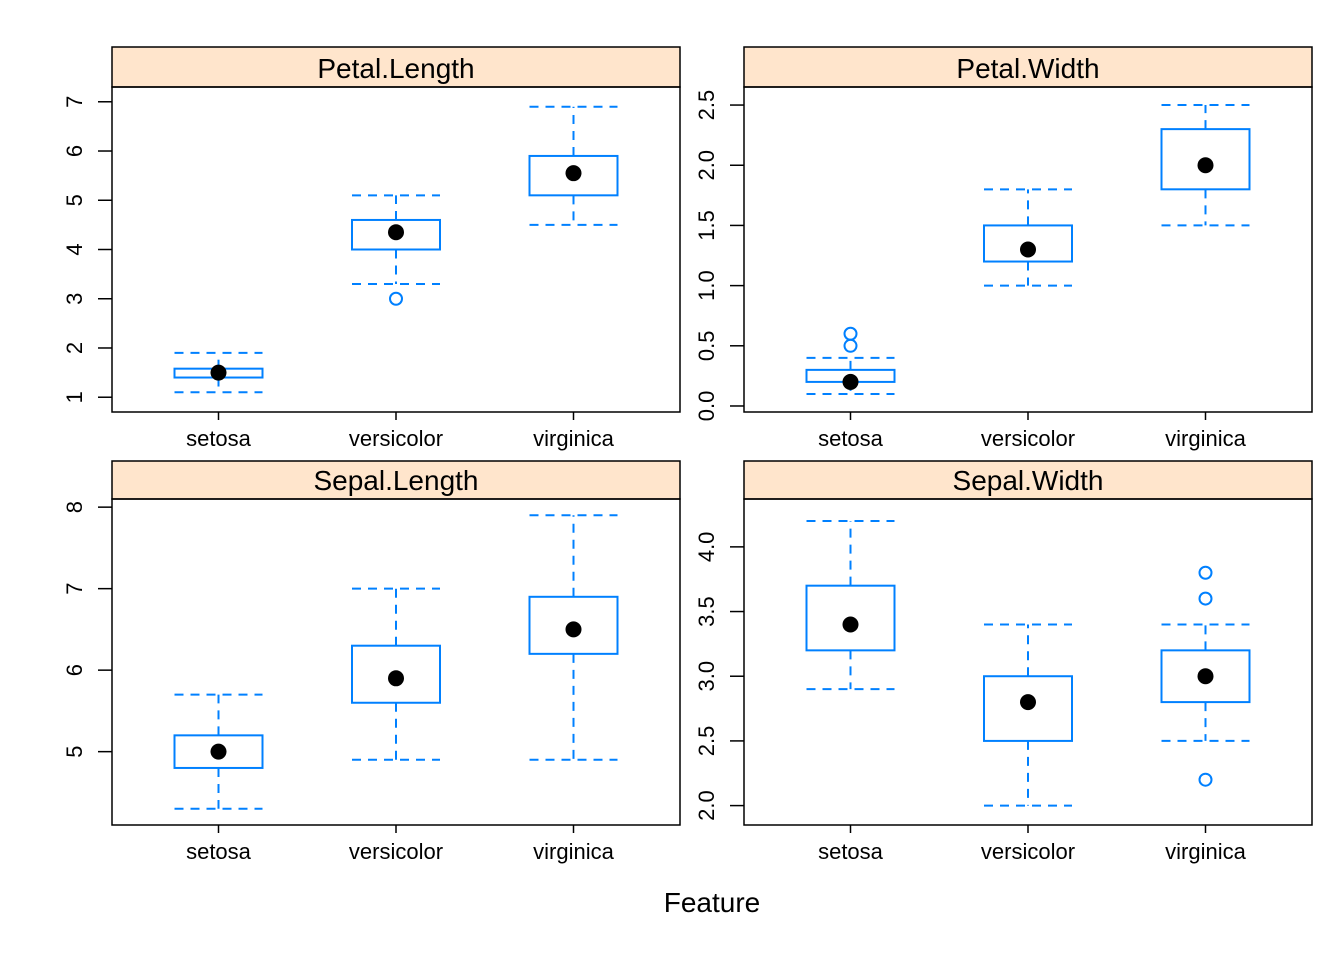 This screenshot has width=1344, height=960. Describe the element at coordinates (706, 225) in the screenshot. I see `y-tick-label: 1.5` at that location.